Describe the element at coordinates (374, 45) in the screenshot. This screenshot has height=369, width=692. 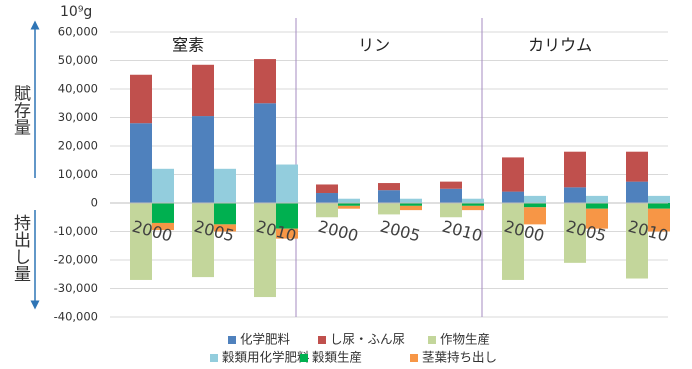
I see `group-label: リン` at that location.